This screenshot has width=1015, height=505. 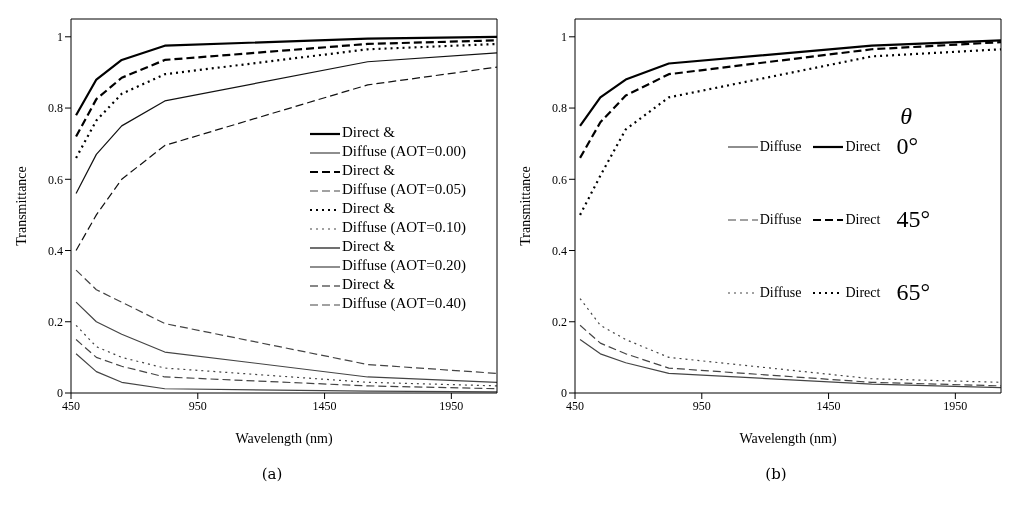 What do you see at coordinates (906, 117) in the screenshot?
I see `legend-title: θ` at bounding box center [906, 117].